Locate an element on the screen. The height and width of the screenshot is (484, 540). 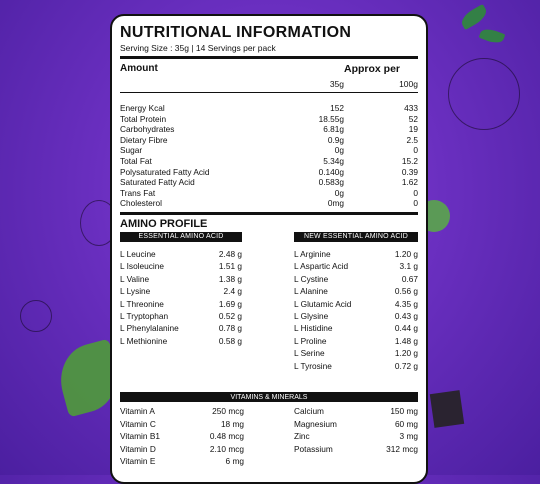
list-item: L Isoleucine 1.51 g is located at coordinates (181, 266).